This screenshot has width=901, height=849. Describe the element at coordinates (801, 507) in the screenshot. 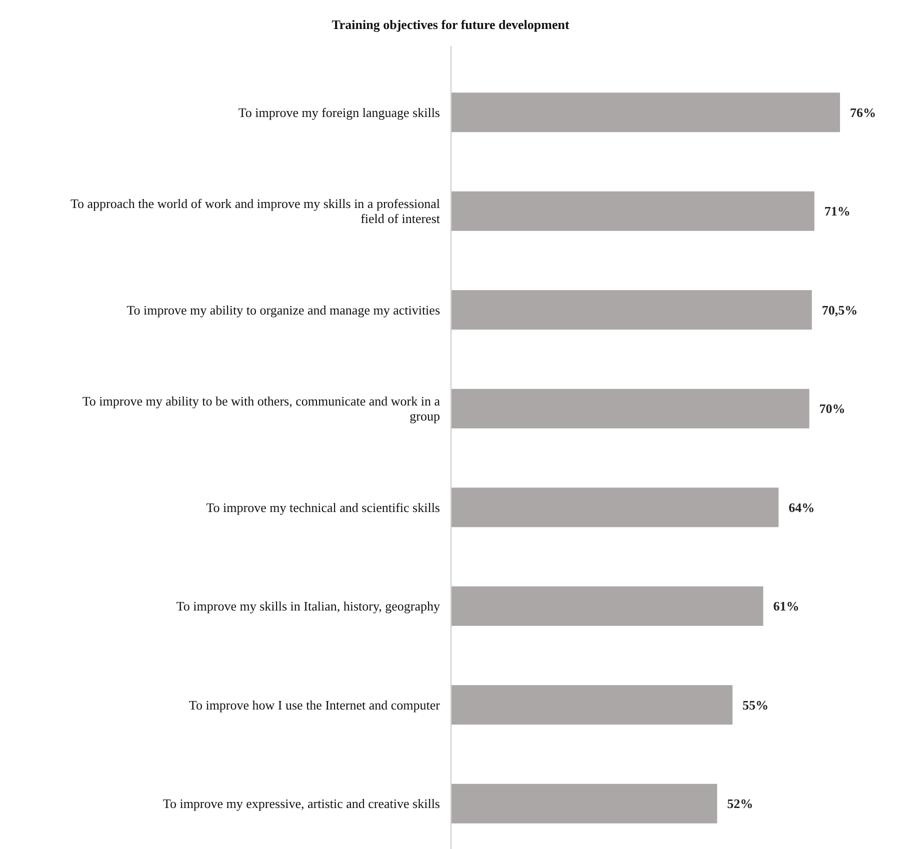

I see `data-label: 64%` at that location.